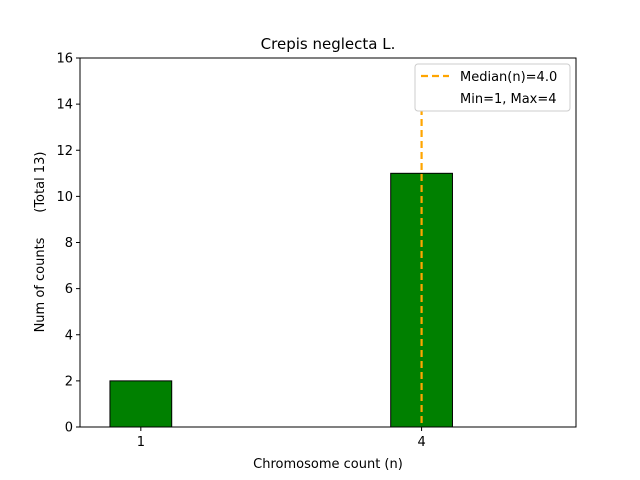 The height and width of the screenshot is (480, 640). Describe the element at coordinates (328, 464) in the screenshot. I see `x-axis-label: Chromosome count (n)` at that location.